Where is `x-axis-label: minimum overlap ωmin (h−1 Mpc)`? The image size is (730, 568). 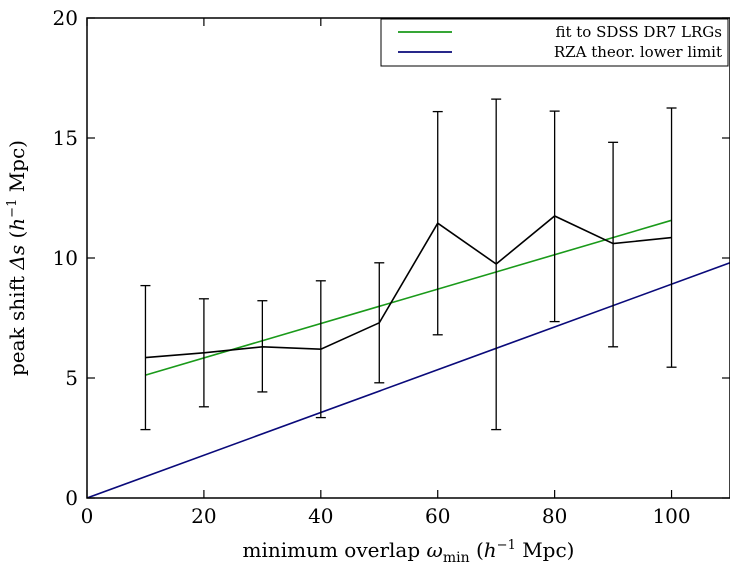
x-axis-label: minimum overlap ωmin (h−1 Mpc) is located at coordinates (408, 552).